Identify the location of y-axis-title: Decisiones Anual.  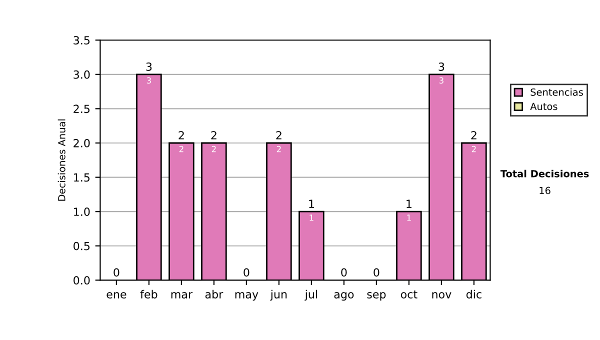
(62, 160).